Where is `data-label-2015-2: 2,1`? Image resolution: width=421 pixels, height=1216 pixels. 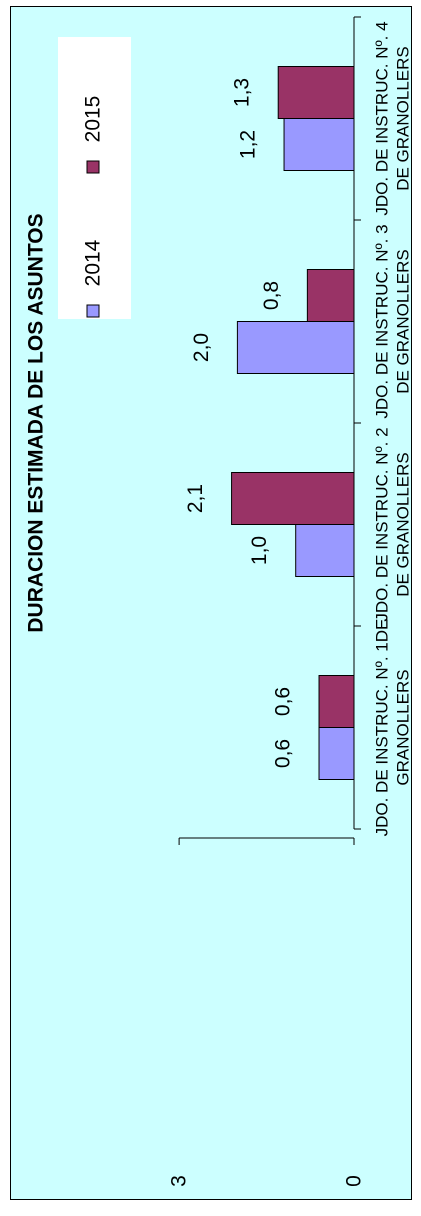 data-label-2015-2: 2,1 is located at coordinates (195, 498).